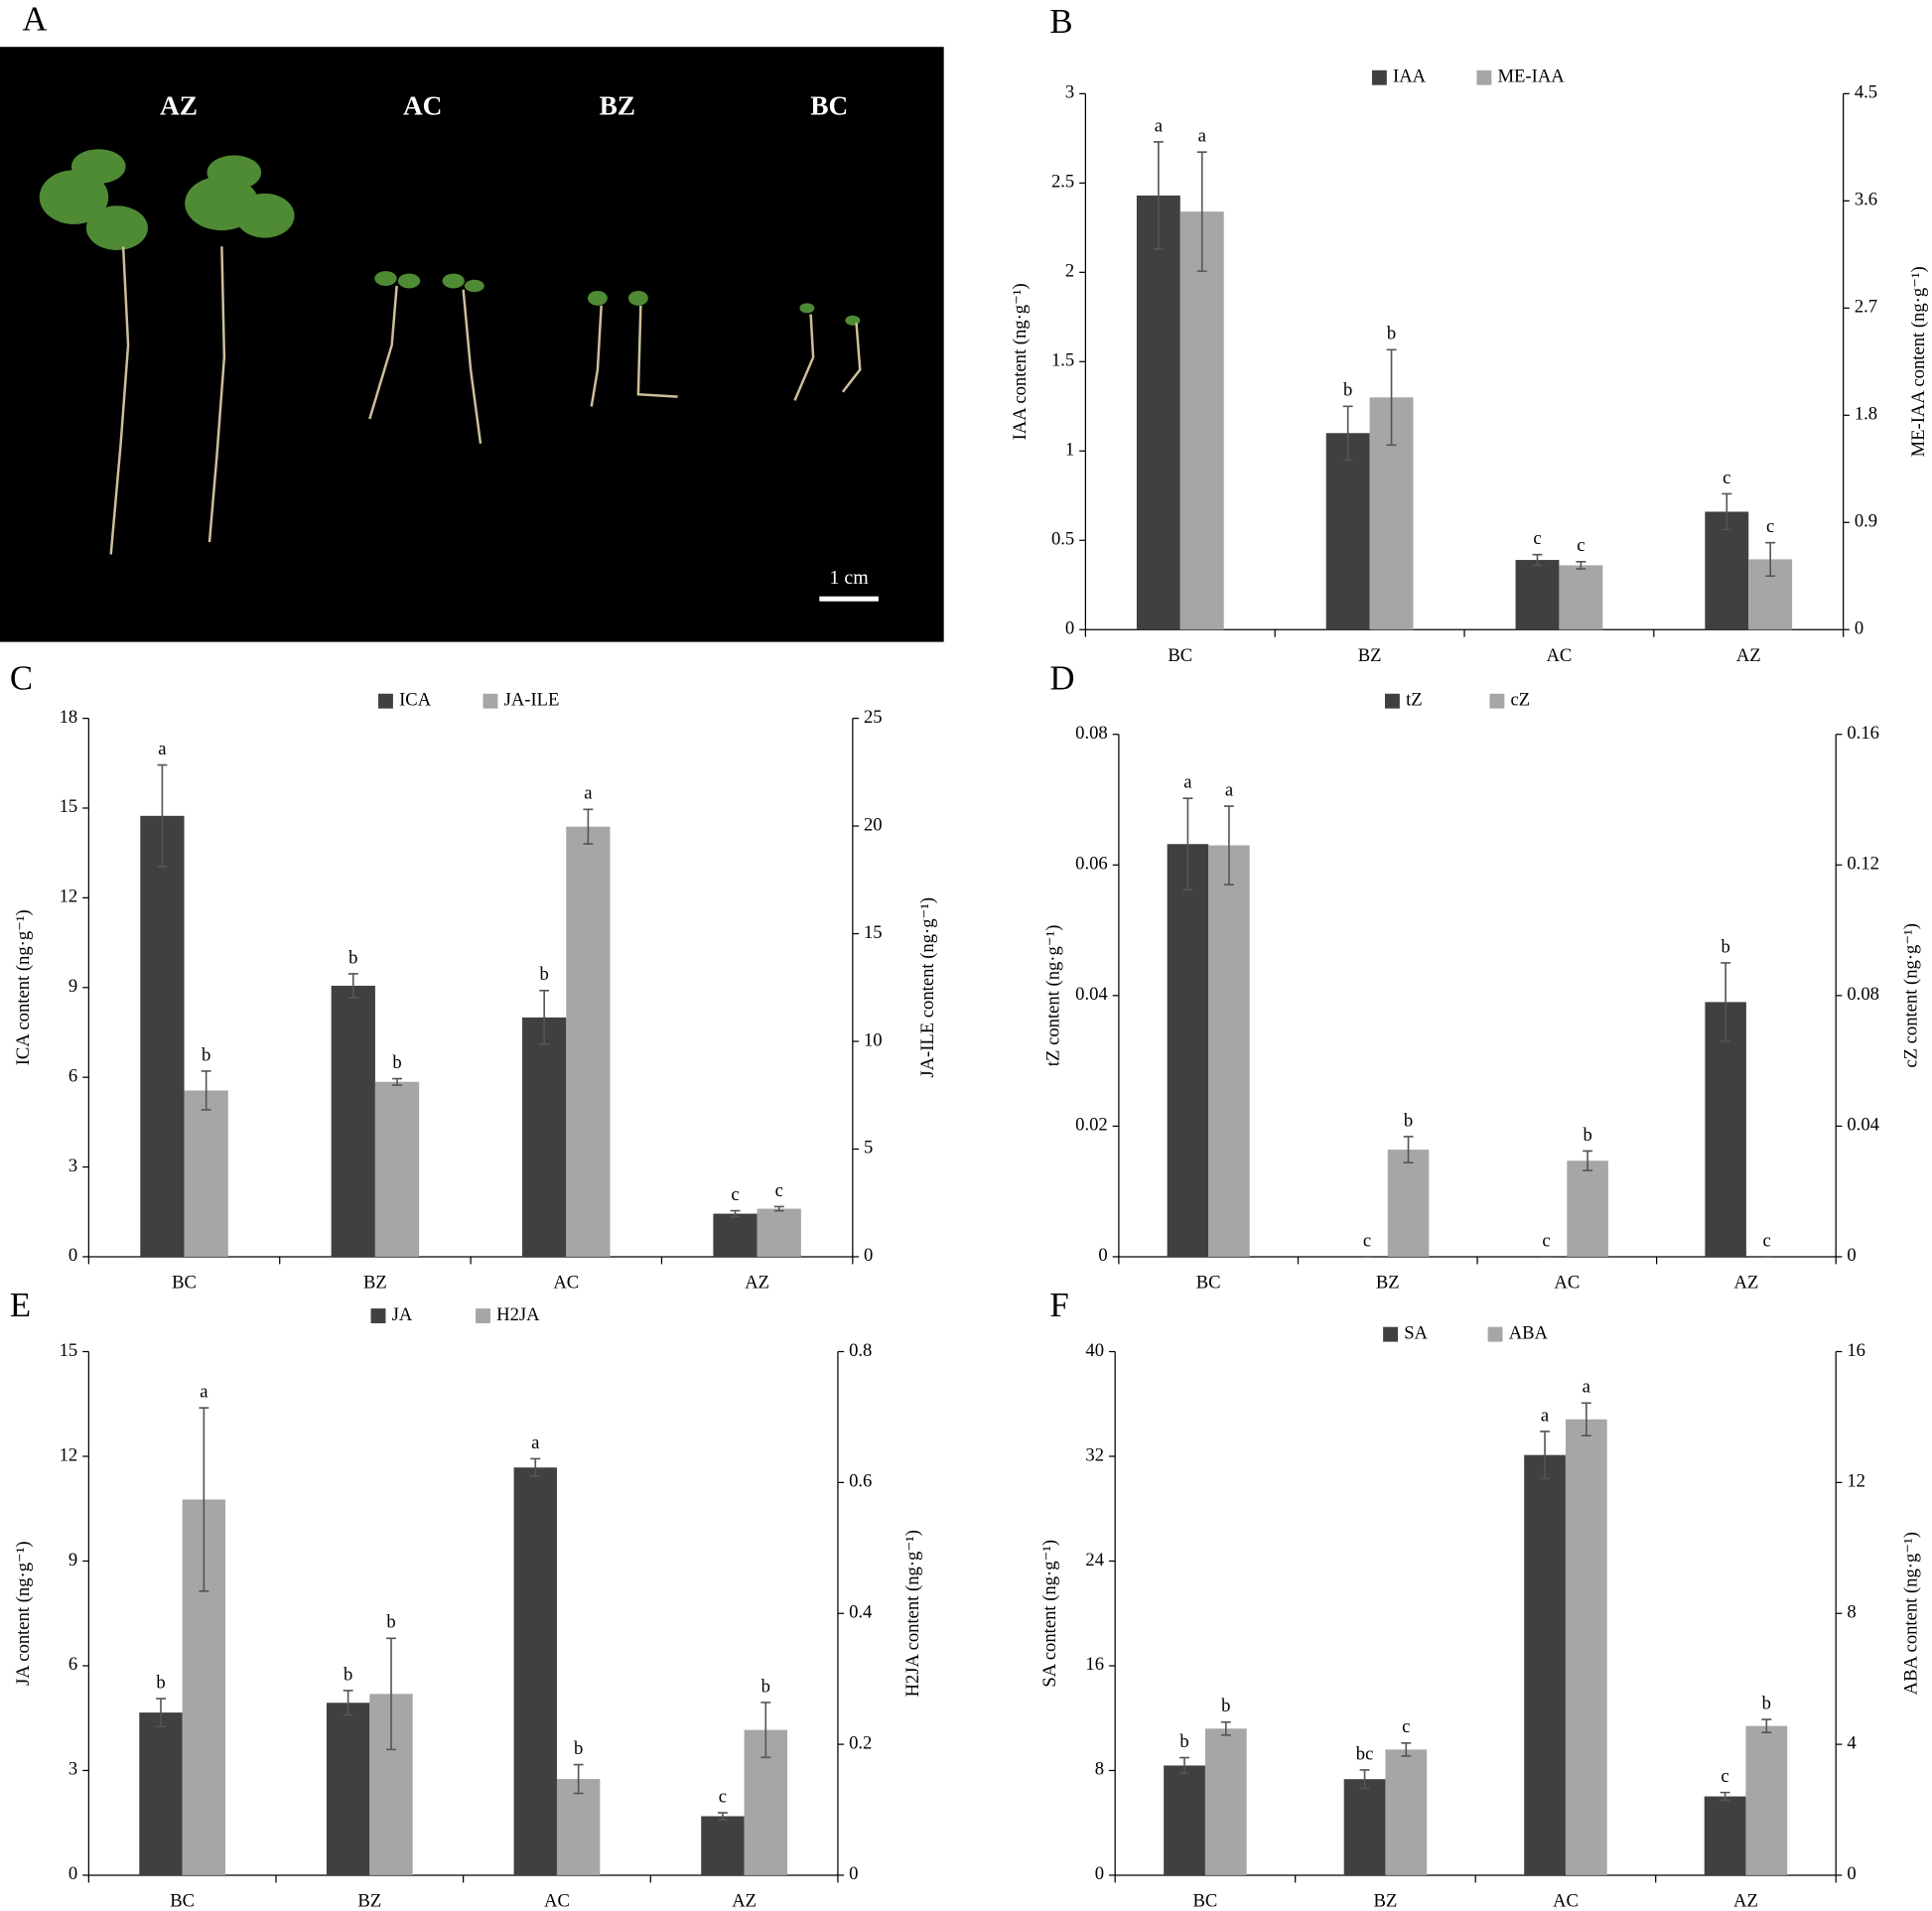 The height and width of the screenshot is (1911, 1932). What do you see at coordinates (874, 824) in the screenshot?
I see `y2-tick-label: 20` at bounding box center [874, 824].